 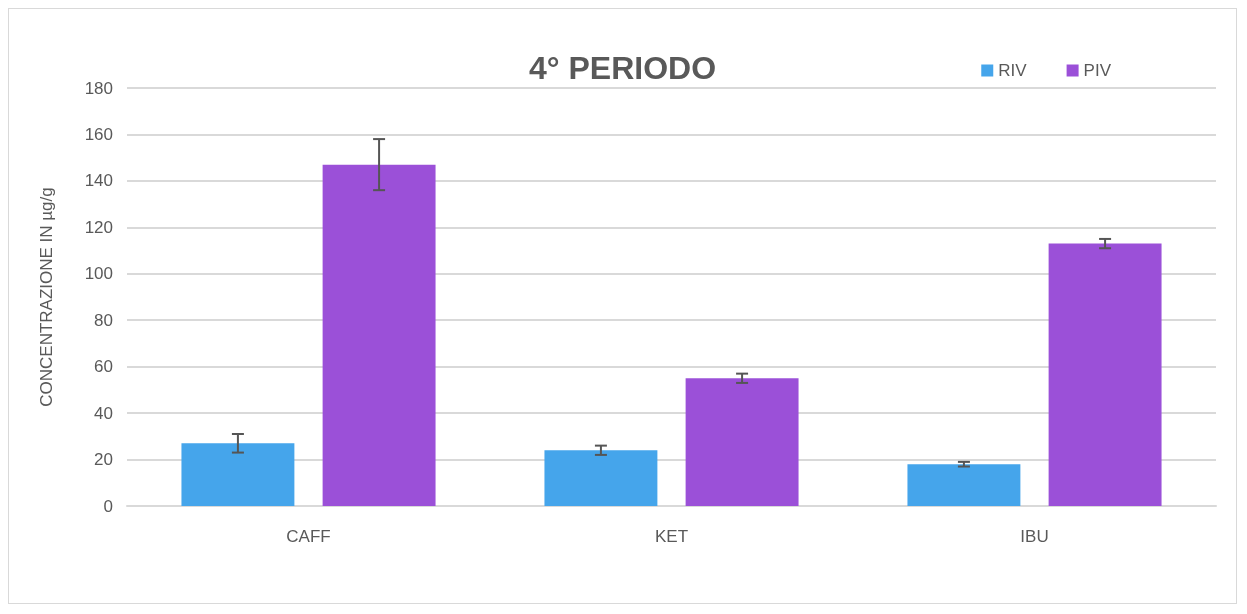 I want to click on y-tick-label: 180, so click(x=98, y=88).